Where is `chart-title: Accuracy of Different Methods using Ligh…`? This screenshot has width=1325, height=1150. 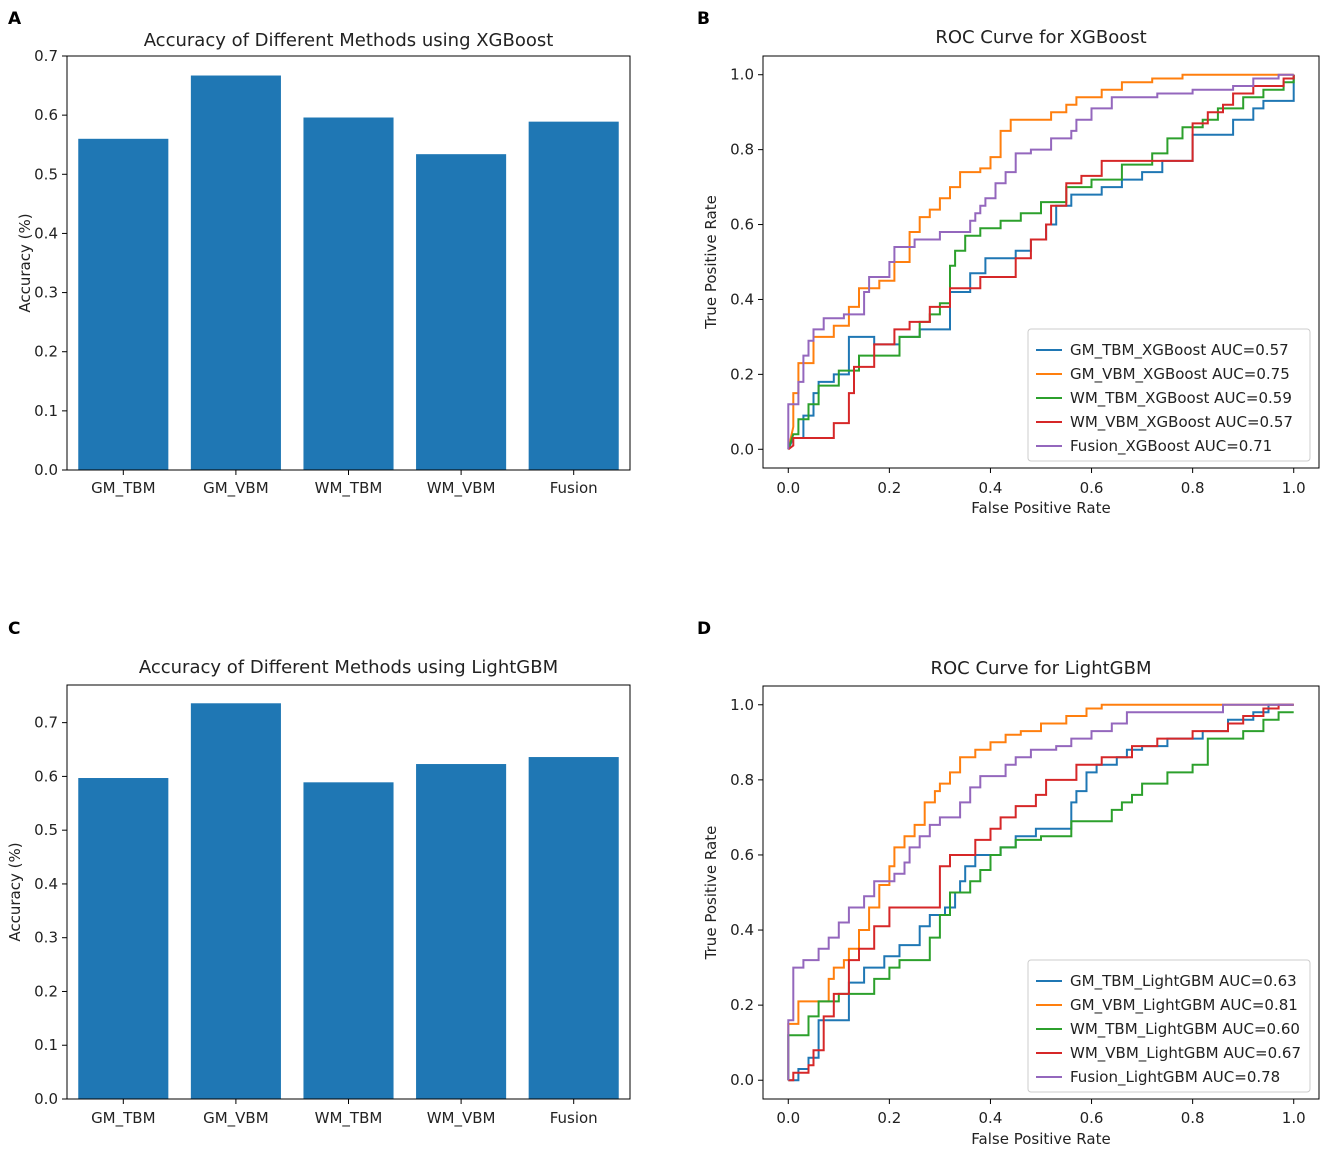
chart-title: Accuracy of Different Methods using Ligh… is located at coordinates (348, 667).